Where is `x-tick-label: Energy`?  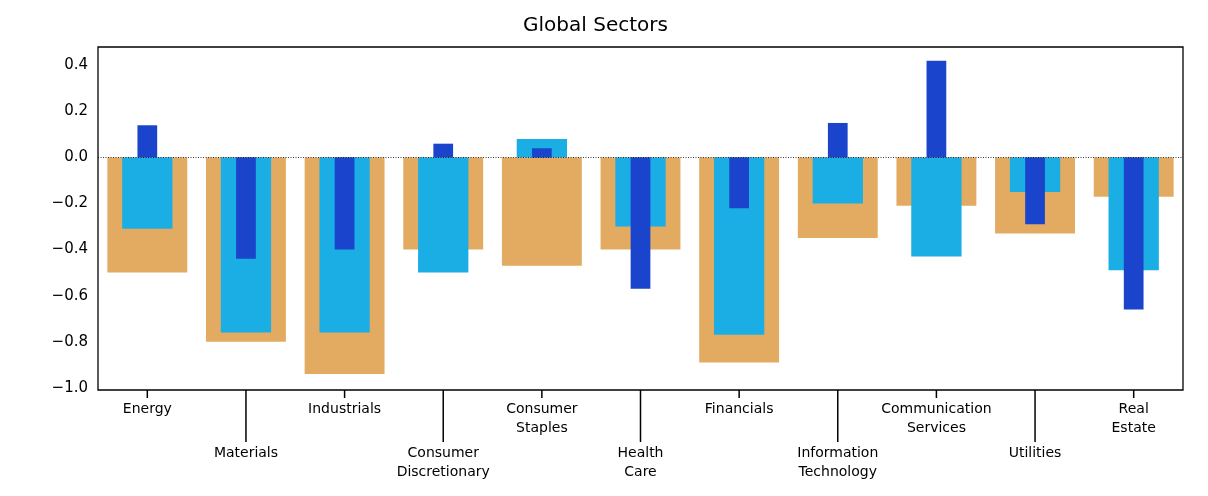
x-tick-label: Energy is located at coordinates (147, 407).